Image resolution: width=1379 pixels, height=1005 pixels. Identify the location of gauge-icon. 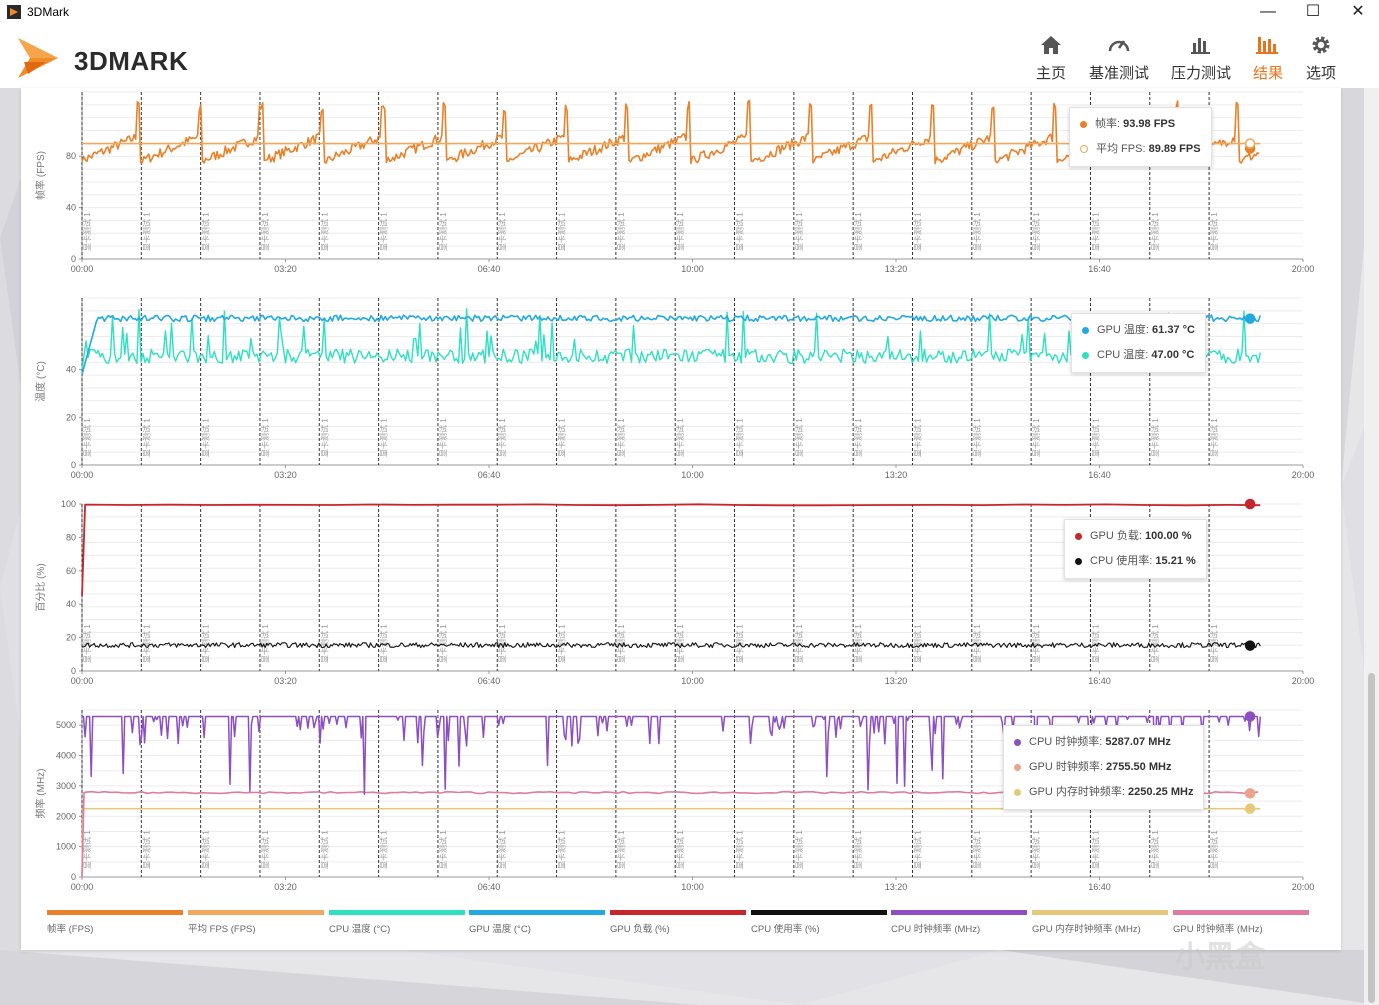
(1119, 46).